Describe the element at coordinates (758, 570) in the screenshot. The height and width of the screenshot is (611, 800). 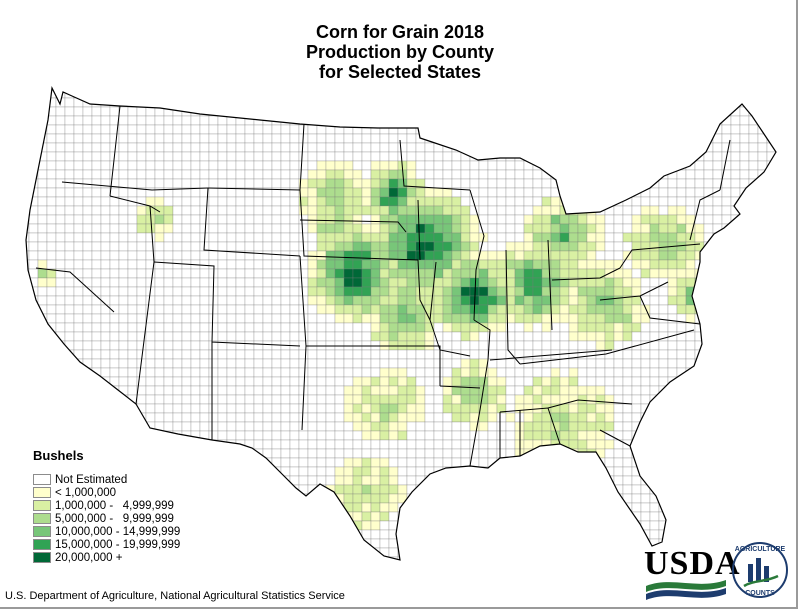
I see `seal-bar` at that location.